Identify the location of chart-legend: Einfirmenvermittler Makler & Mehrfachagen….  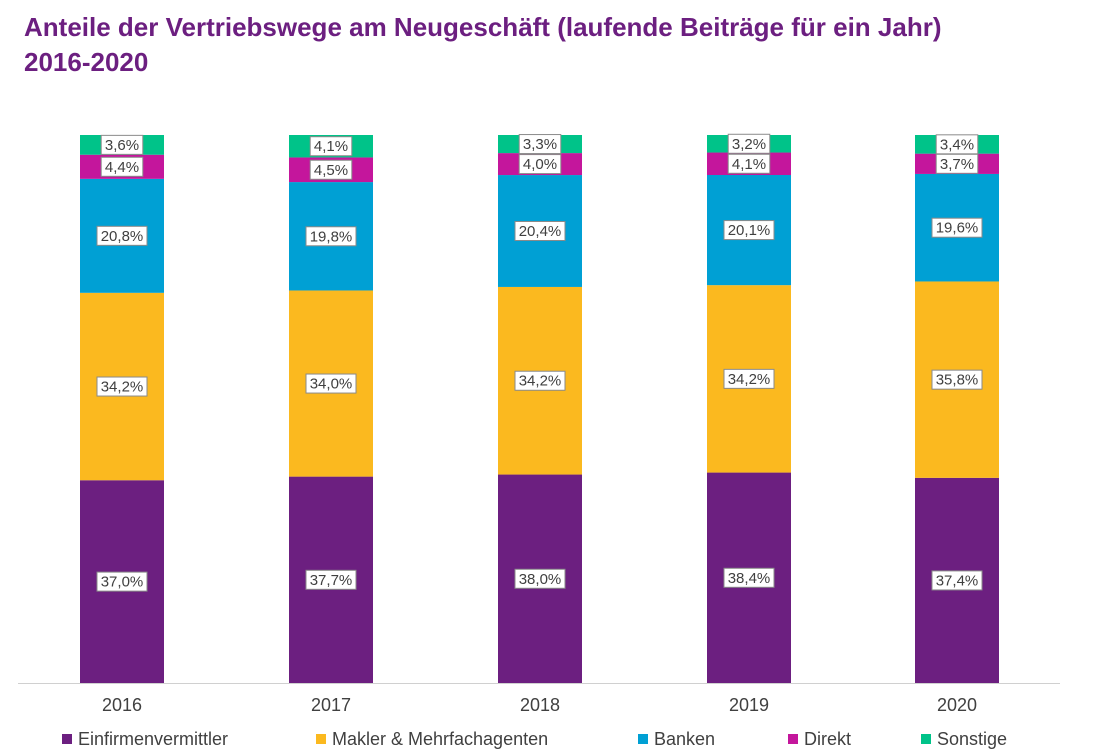
(547, 739).